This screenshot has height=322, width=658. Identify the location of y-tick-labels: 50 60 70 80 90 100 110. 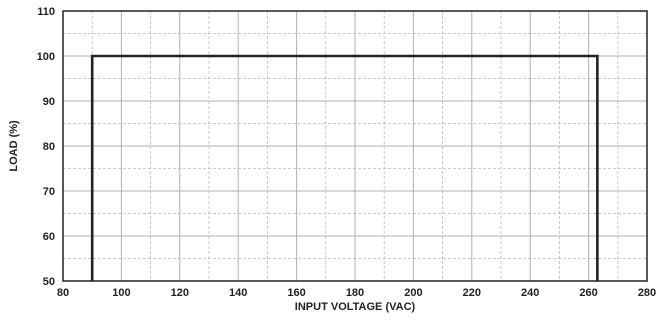
(46, 147).